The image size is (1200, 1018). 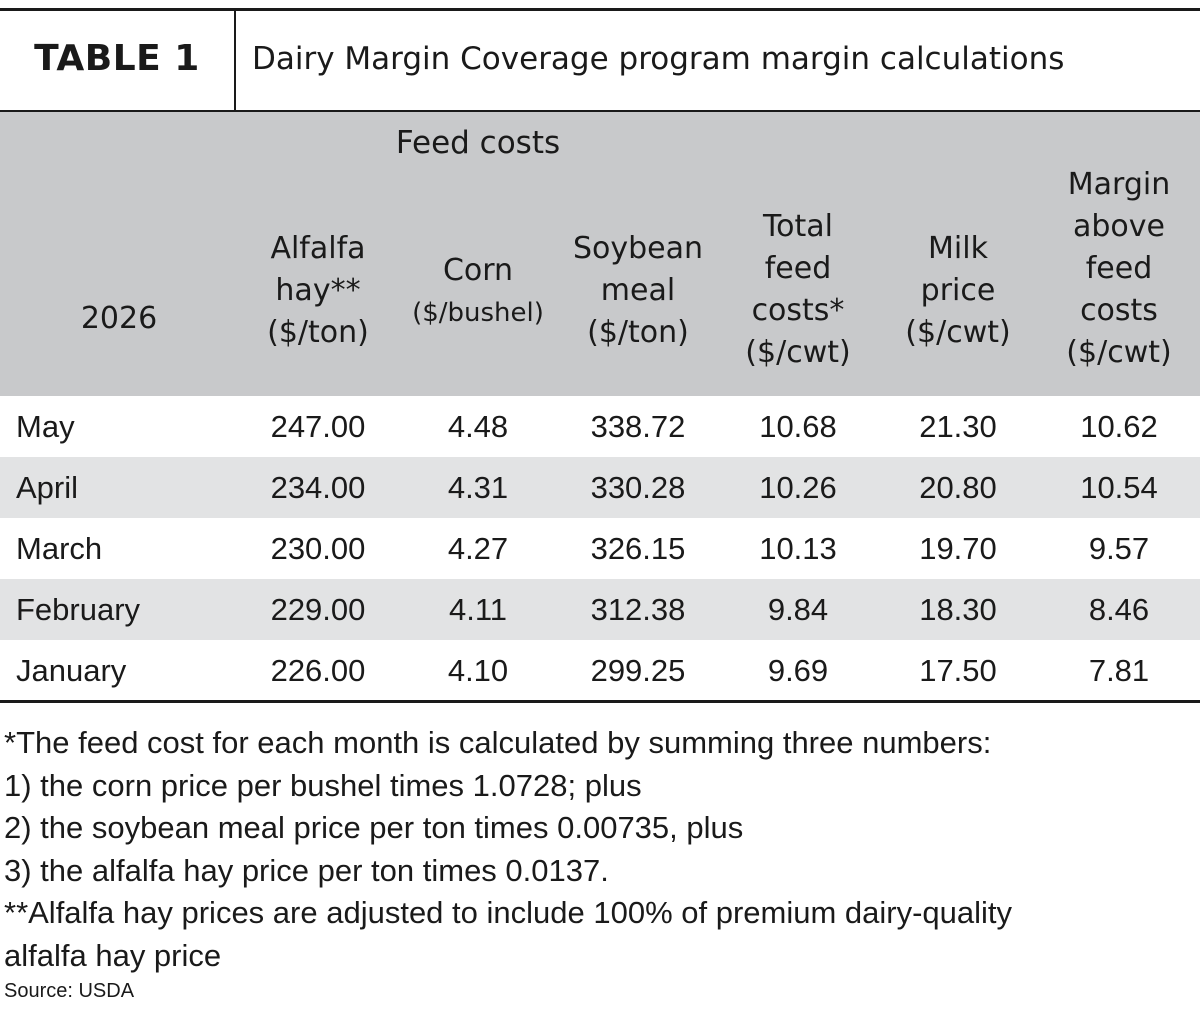 What do you see at coordinates (798, 290) in the screenshot?
I see `total-feed-costs-header: Total feed costs* ($/cwt)` at bounding box center [798, 290].